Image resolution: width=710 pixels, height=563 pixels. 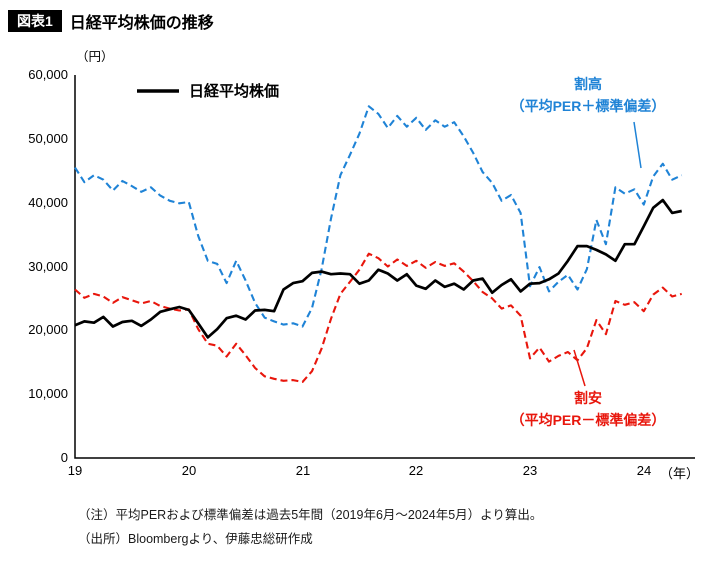 I want to click on legend: 日経平均株価, so click(x=207, y=90).